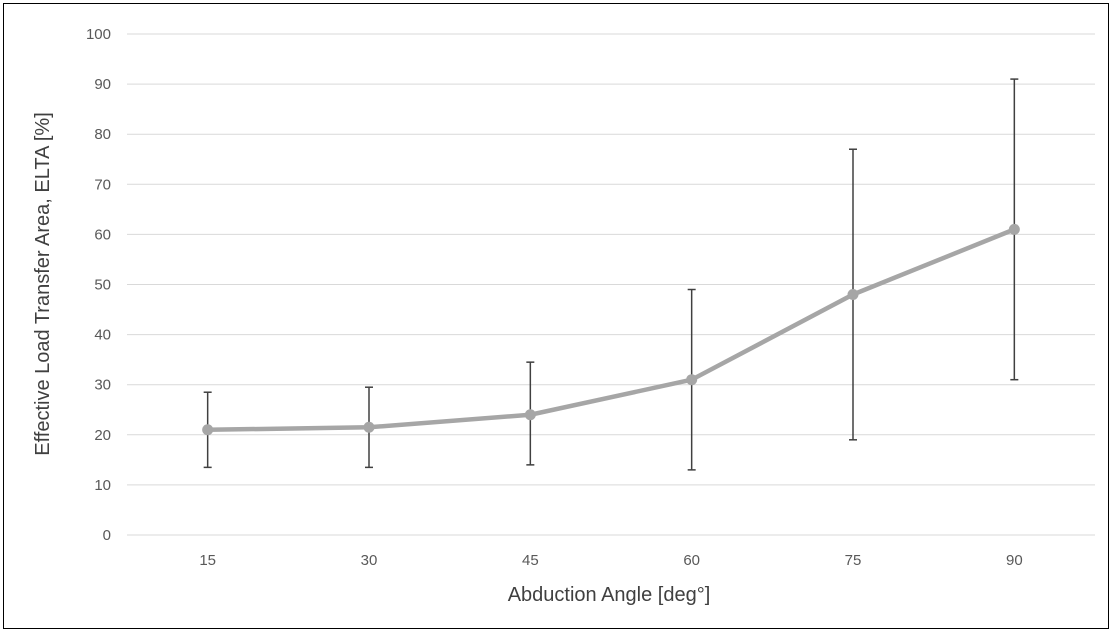 The image size is (1112, 632). I want to click on x-tick-labels: 15 30 45 60 75 90, so click(610, 560).